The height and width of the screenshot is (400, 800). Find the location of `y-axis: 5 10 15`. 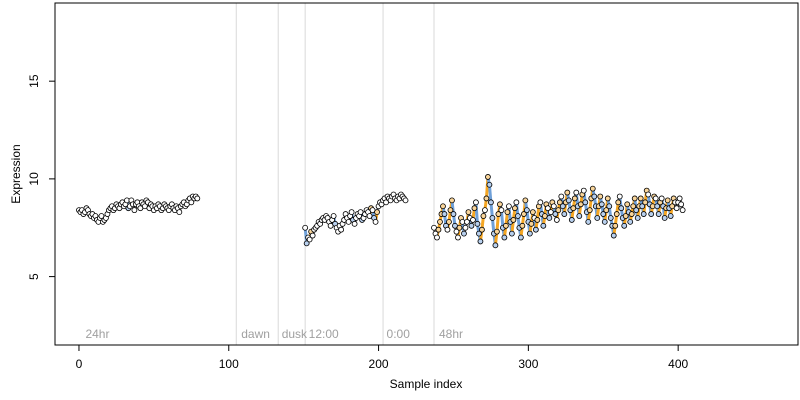

y-axis: 5 10 15 is located at coordinates (41, 177).